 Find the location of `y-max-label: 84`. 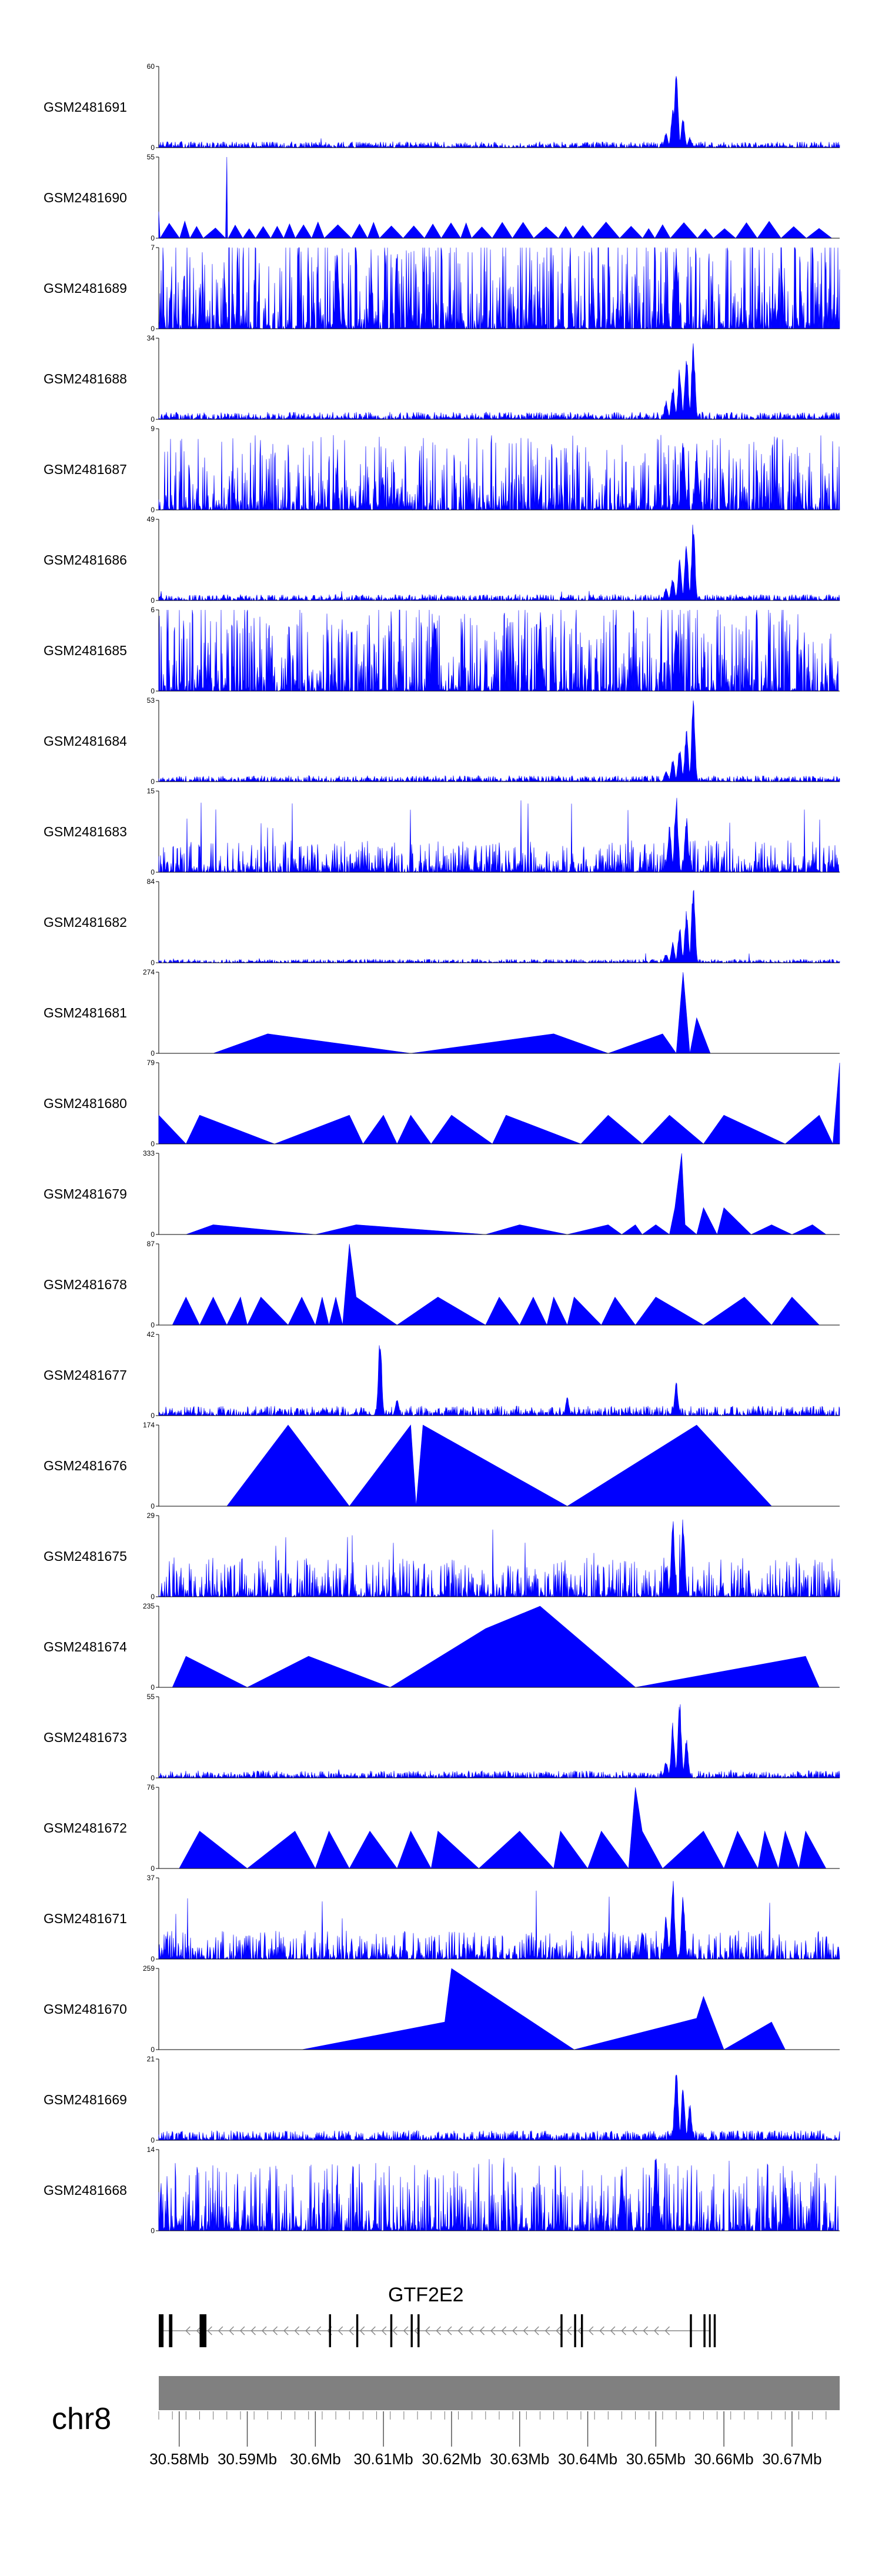

y-max-label: 84 is located at coordinates (151, 881).